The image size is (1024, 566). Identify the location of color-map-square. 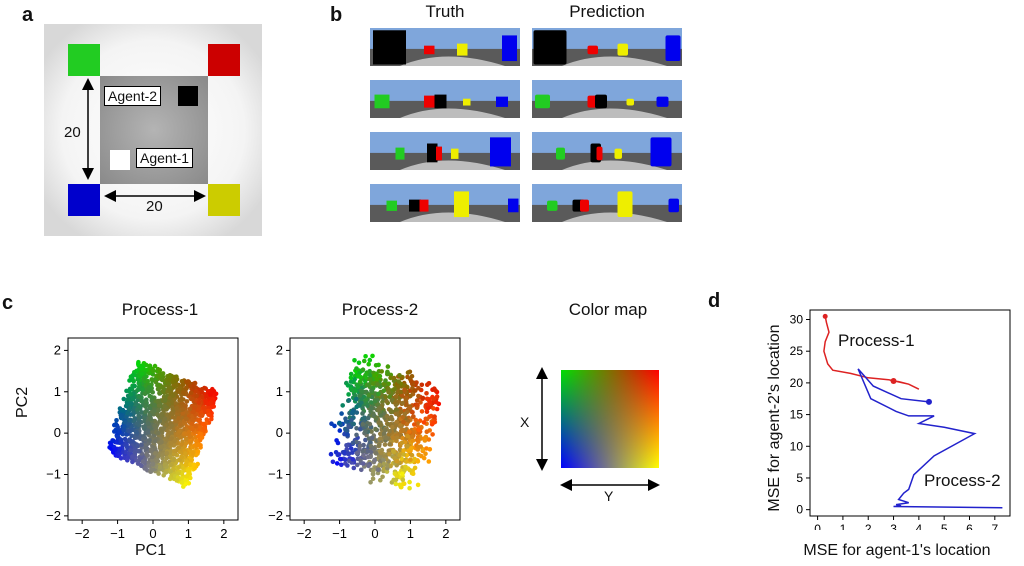
(610, 419).